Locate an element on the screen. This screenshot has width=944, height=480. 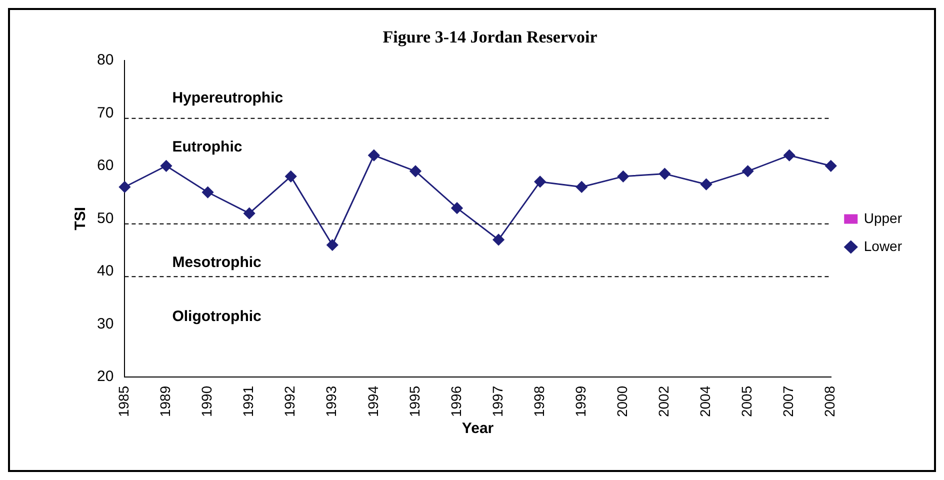
x-axis-title: Year is located at coordinates (478, 429).